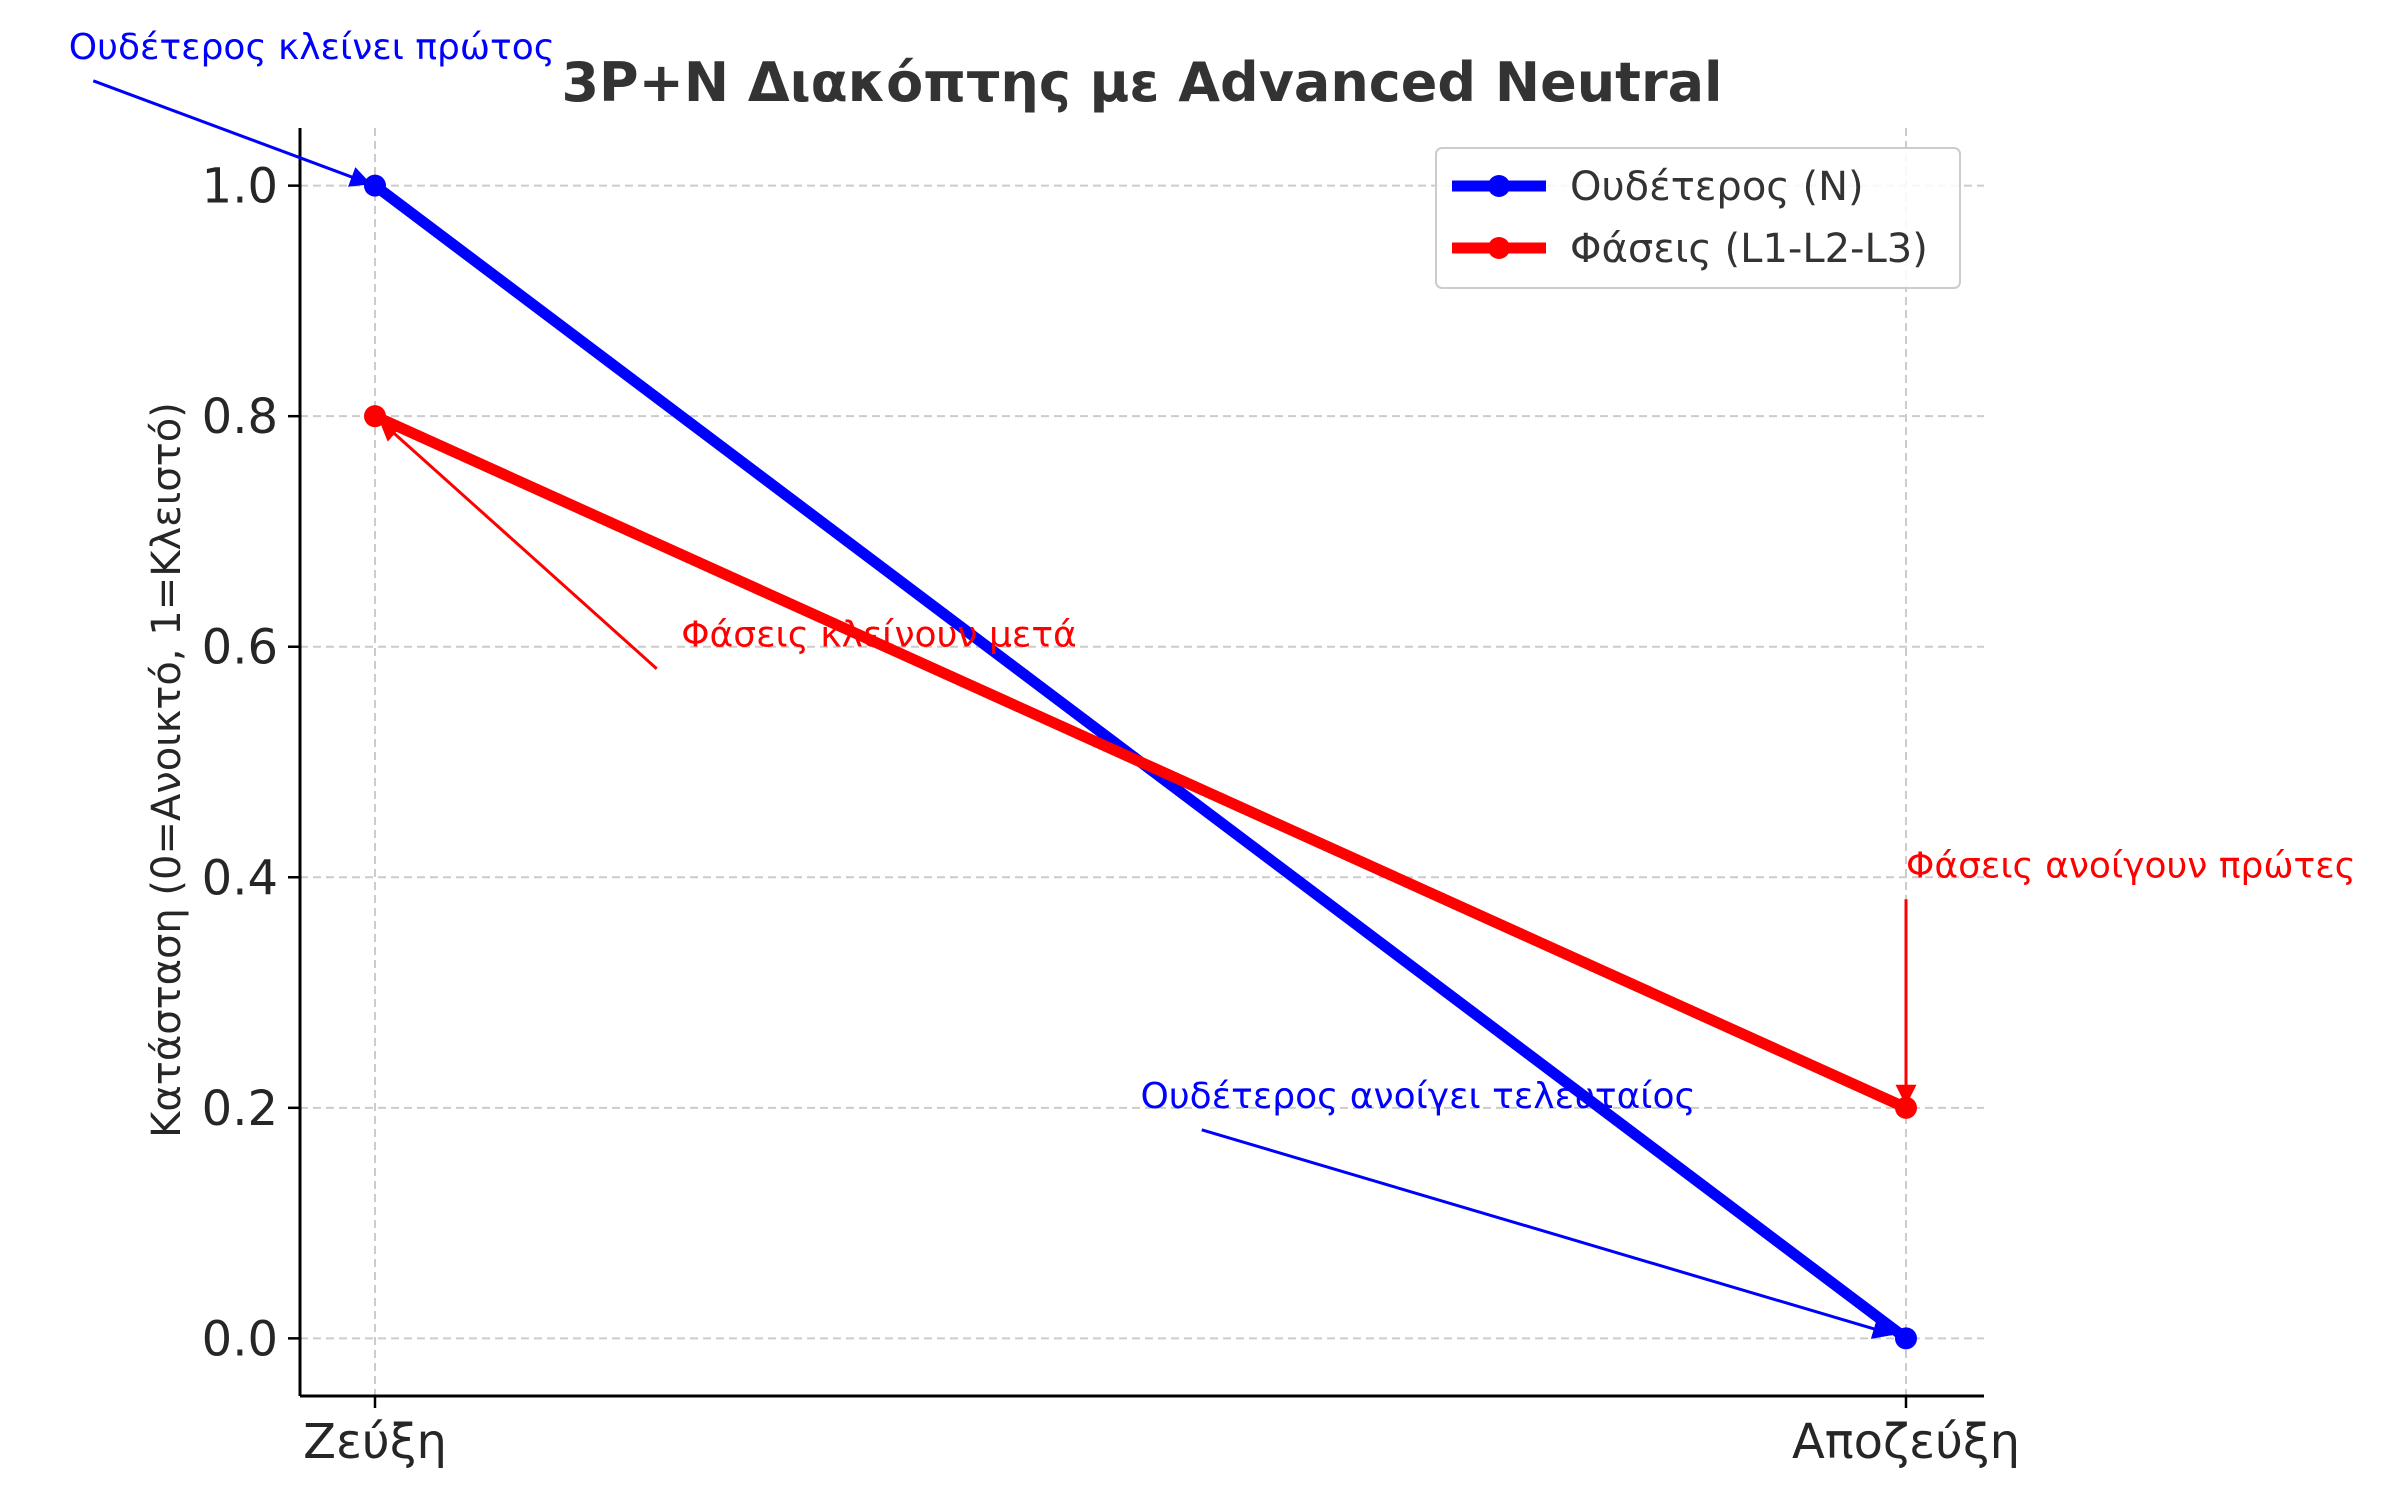  What do you see at coordinates (312, 47) in the screenshot?
I see `annotation-text: Ουδέτερος κλείνει πρώτος` at bounding box center [312, 47].